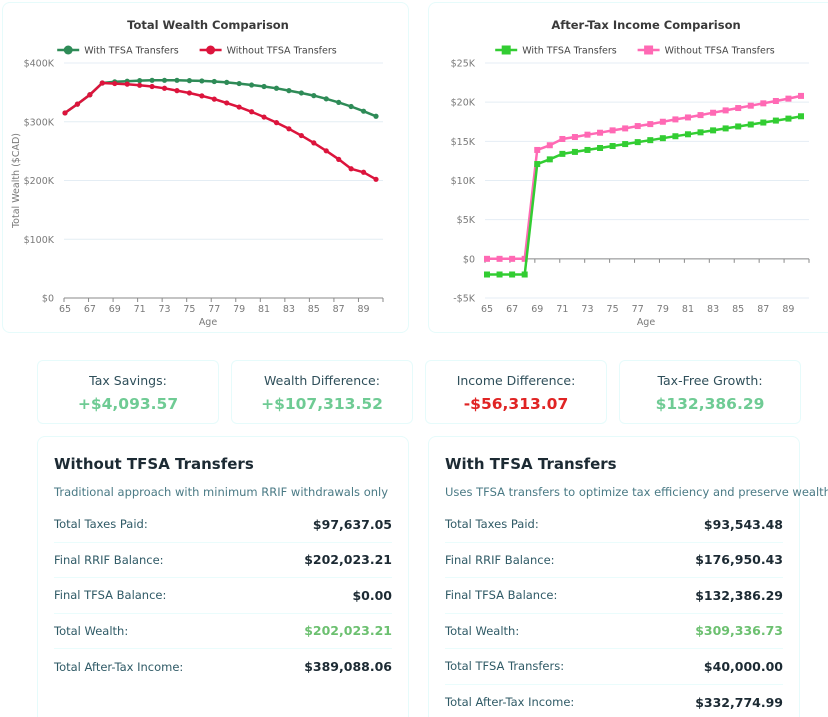 This screenshot has height=717, width=828. Describe the element at coordinates (208, 25) in the screenshot. I see `chart-title: Total Wealth Comparison` at that location.